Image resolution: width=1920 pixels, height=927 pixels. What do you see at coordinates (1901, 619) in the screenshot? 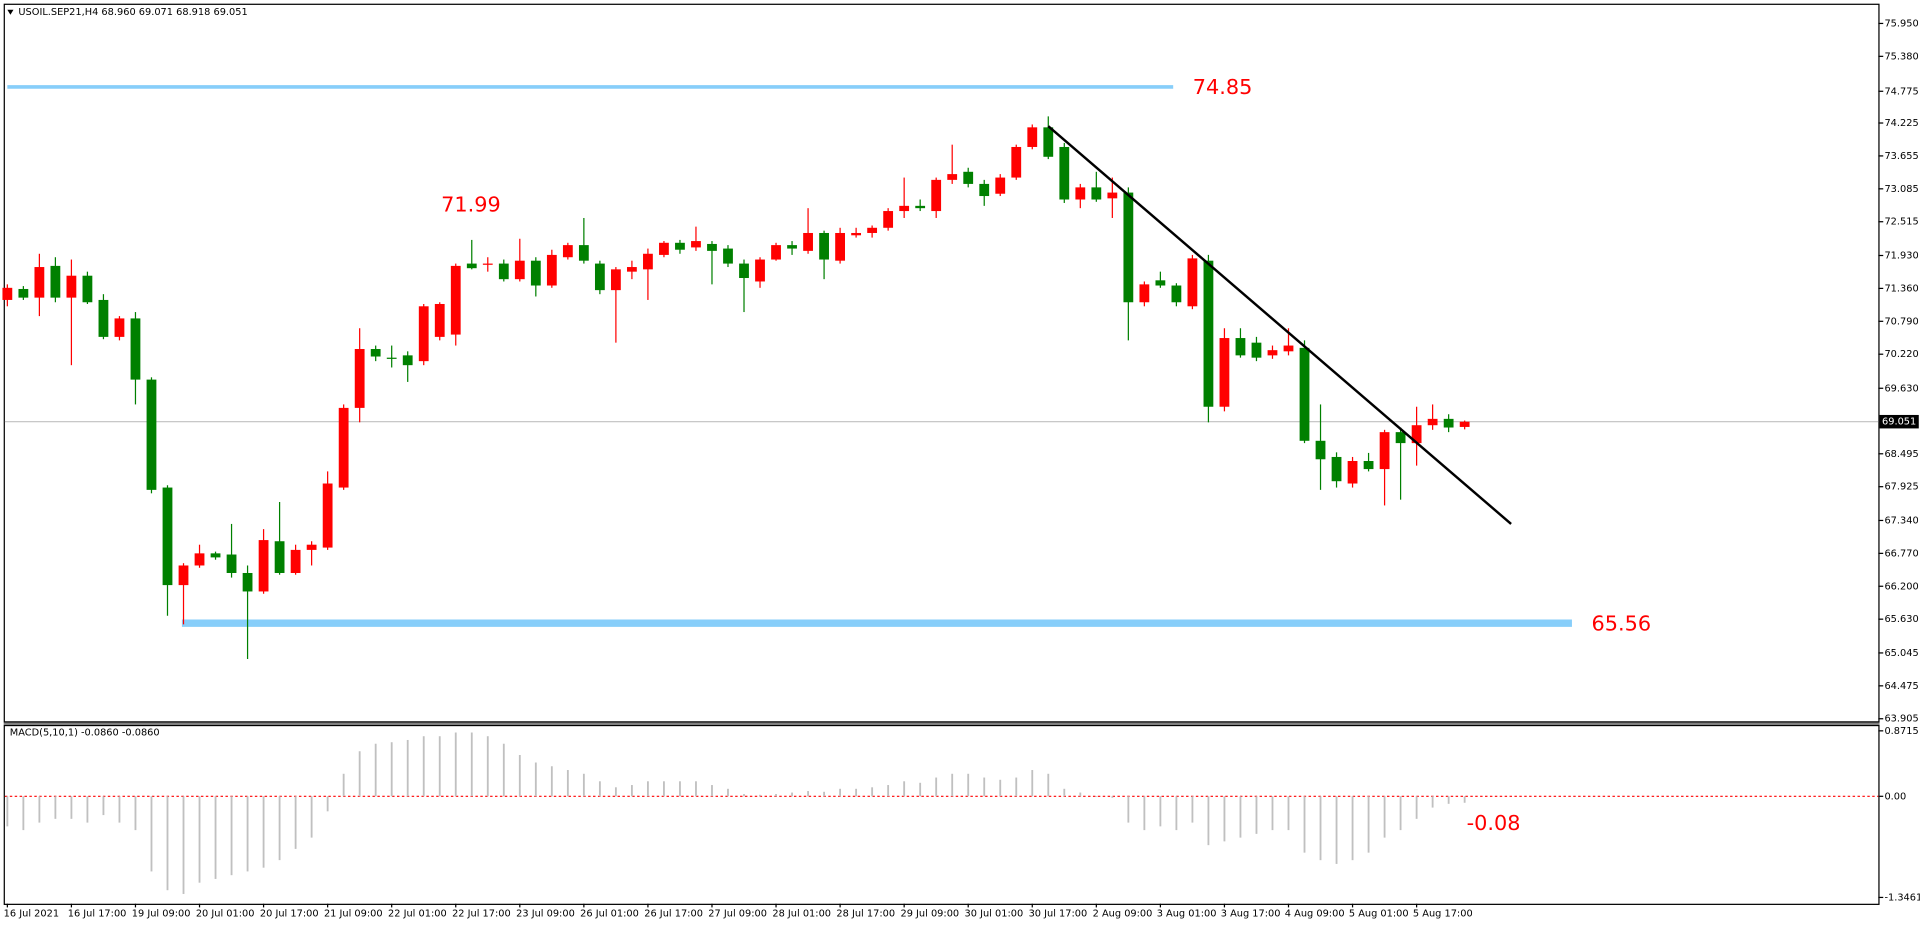
I see `y-tick-label: 65.630` at bounding box center [1901, 619].